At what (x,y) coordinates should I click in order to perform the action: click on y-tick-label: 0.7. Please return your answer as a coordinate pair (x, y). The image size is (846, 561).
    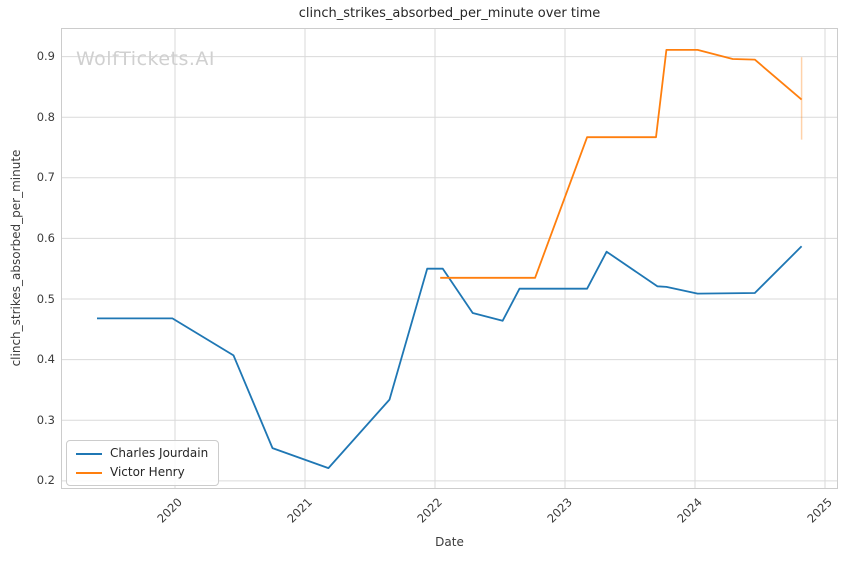
    Looking at the image, I should click on (45, 177).